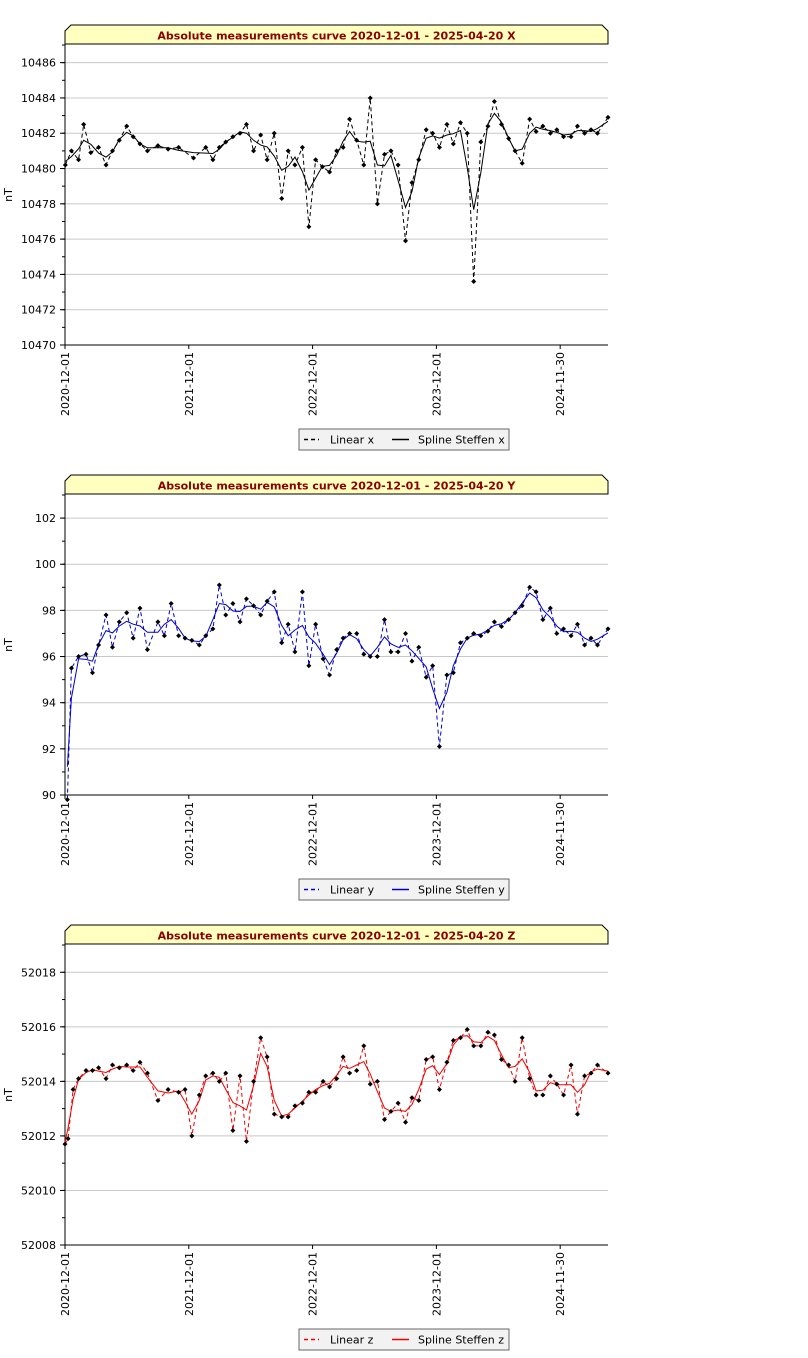  I want to click on y-tick-label: 10482, so click(38, 133).